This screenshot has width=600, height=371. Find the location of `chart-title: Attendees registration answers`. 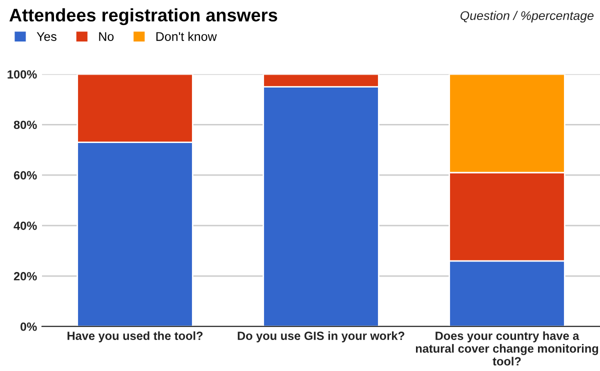

chart-title: Attendees registration answers is located at coordinates (143, 17).